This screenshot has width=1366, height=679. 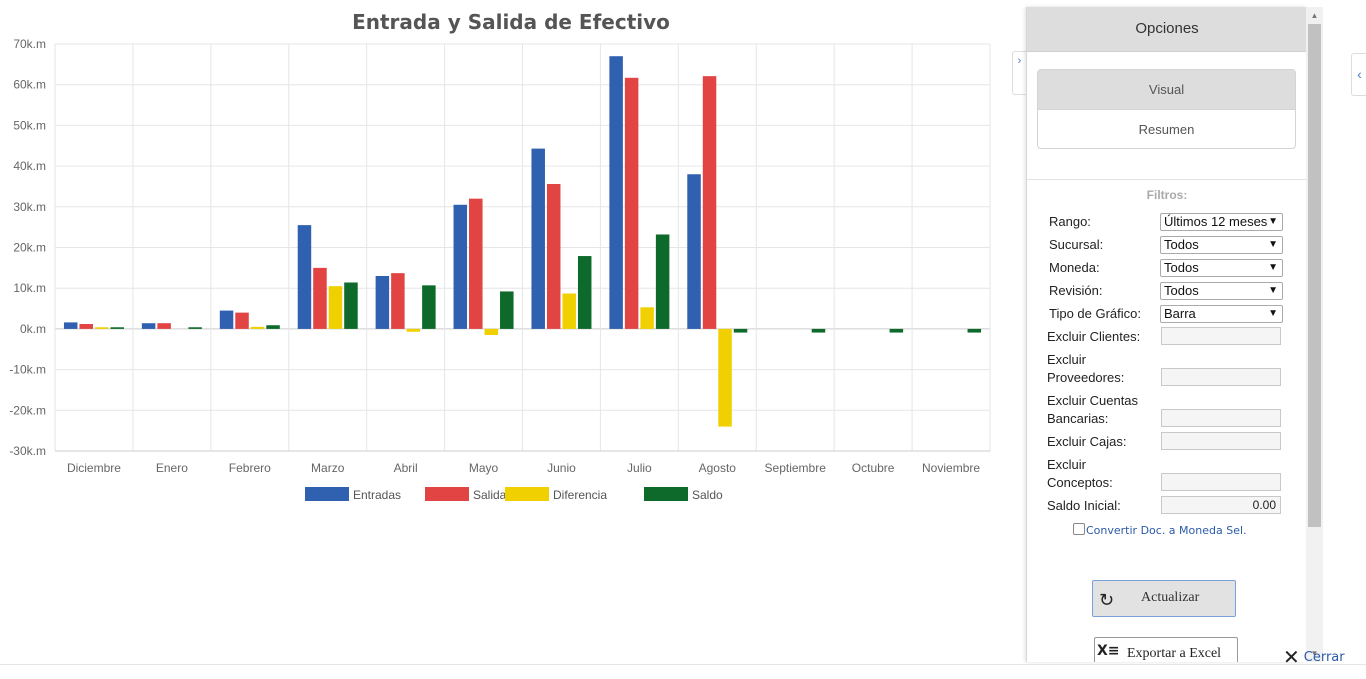 I want to click on tipo-grafico-select: Barra ▼, so click(x=1221, y=314).